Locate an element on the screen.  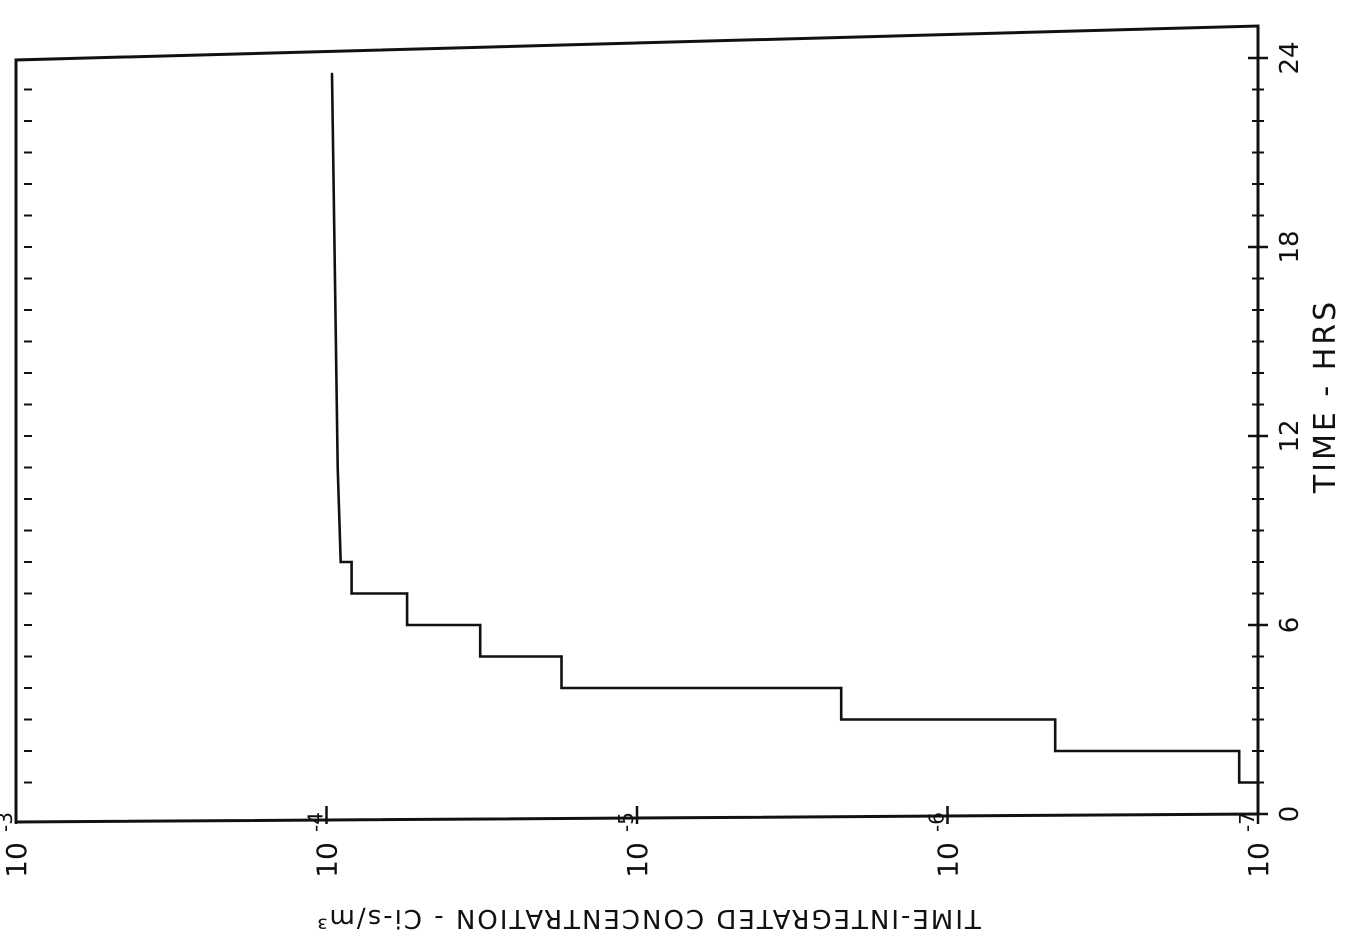
y-axis-ticks is located at coordinates (637, 815).